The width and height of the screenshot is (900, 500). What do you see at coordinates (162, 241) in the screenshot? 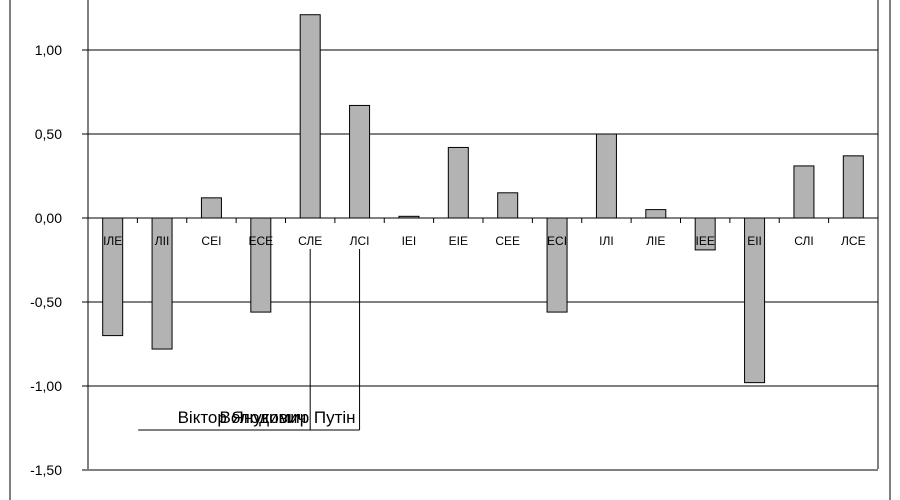
I see `category-label: ЛІІ` at bounding box center [162, 241].